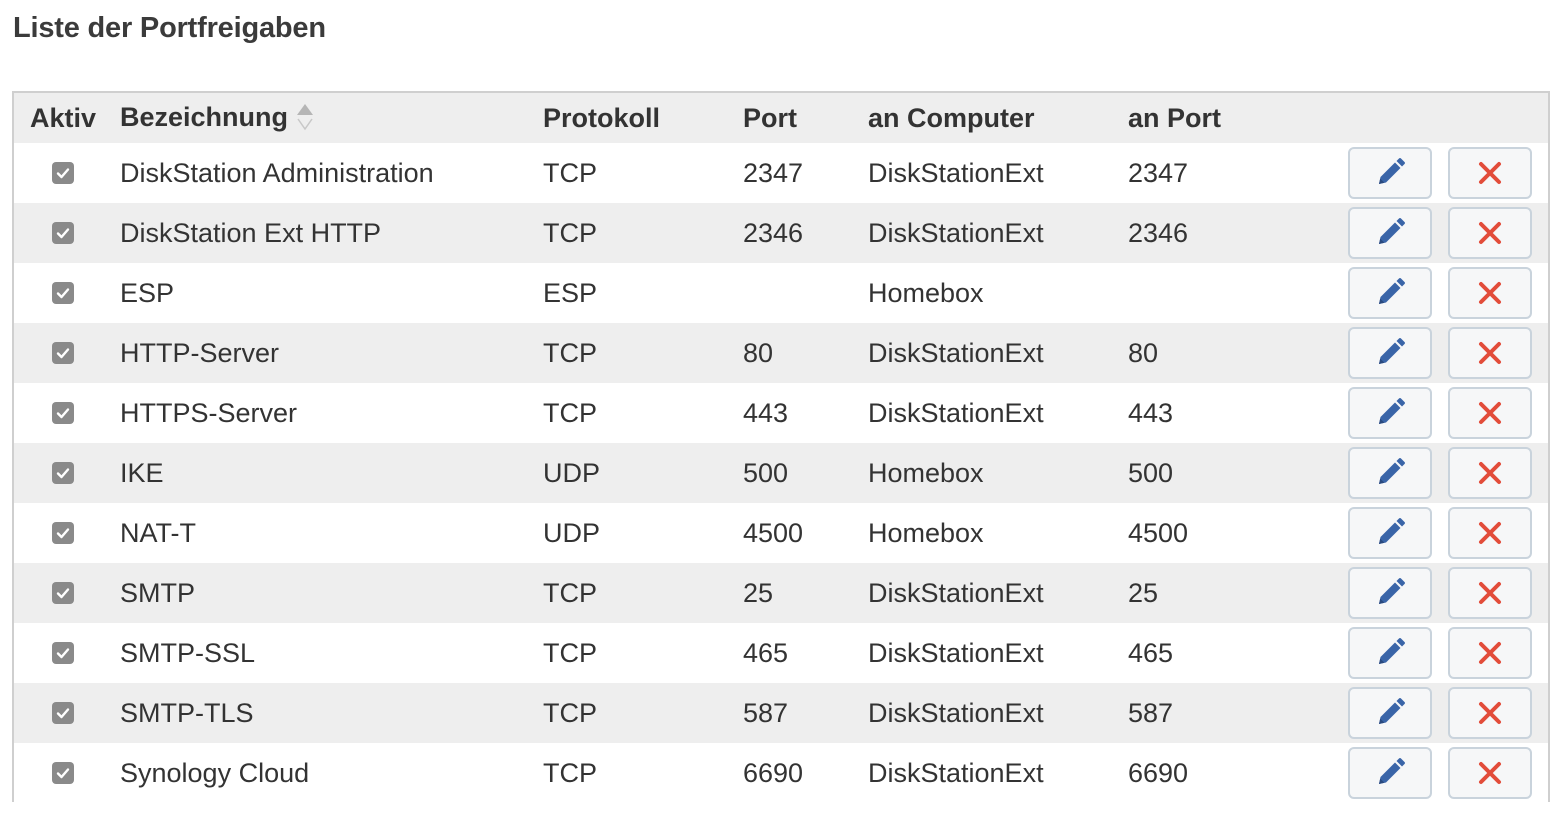  Describe the element at coordinates (277, 172) in the screenshot. I see `cell-bezeichnung: DiskStation Administration` at that location.